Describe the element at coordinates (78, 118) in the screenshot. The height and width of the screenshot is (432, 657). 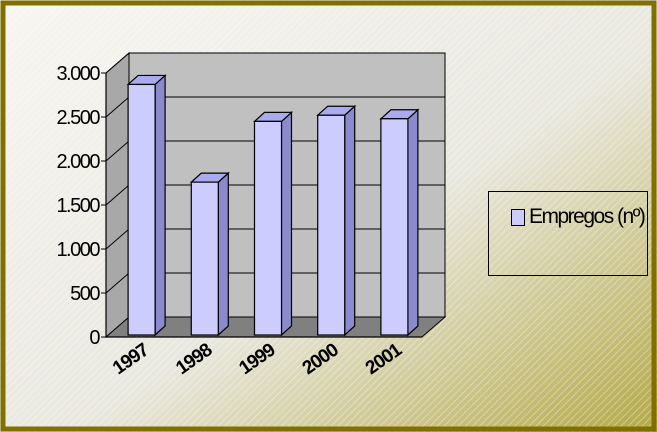
I see `y-tick-label: 2.500` at that location.